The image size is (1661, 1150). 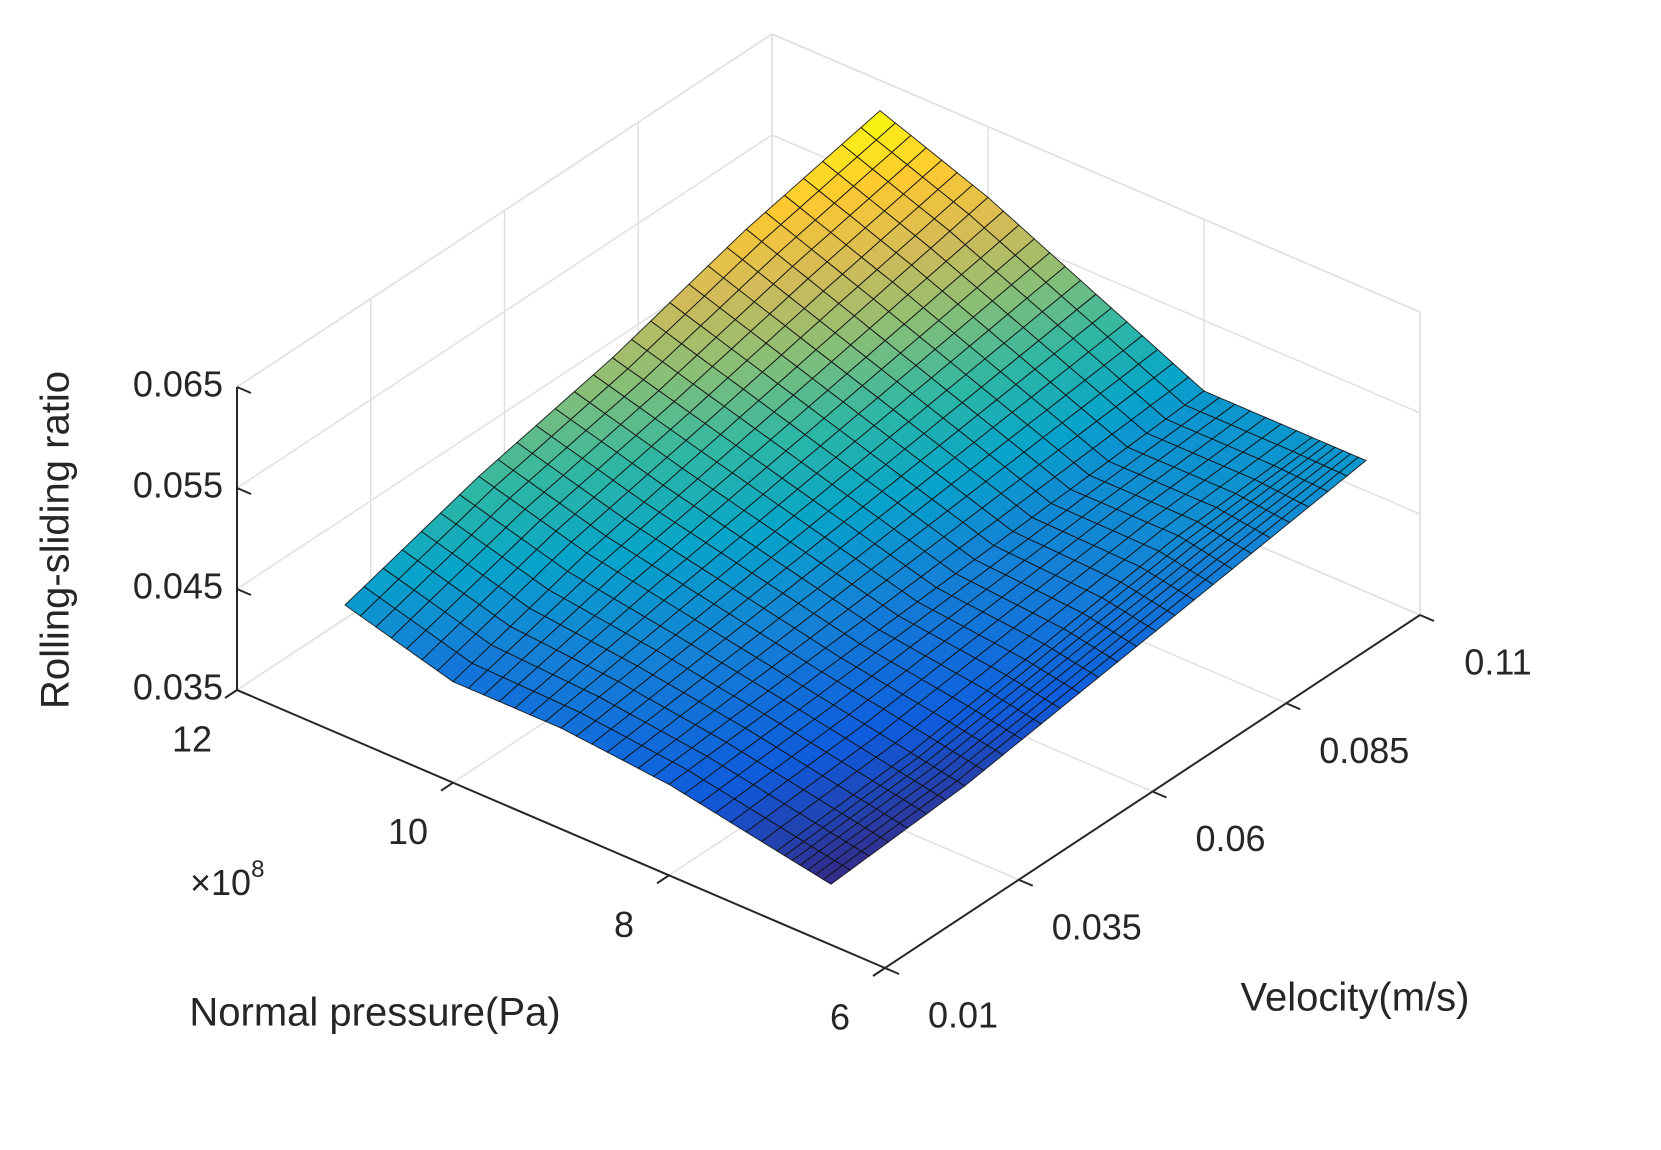 What do you see at coordinates (178, 384) in the screenshot?
I see `z-tick-label: 0.065` at bounding box center [178, 384].